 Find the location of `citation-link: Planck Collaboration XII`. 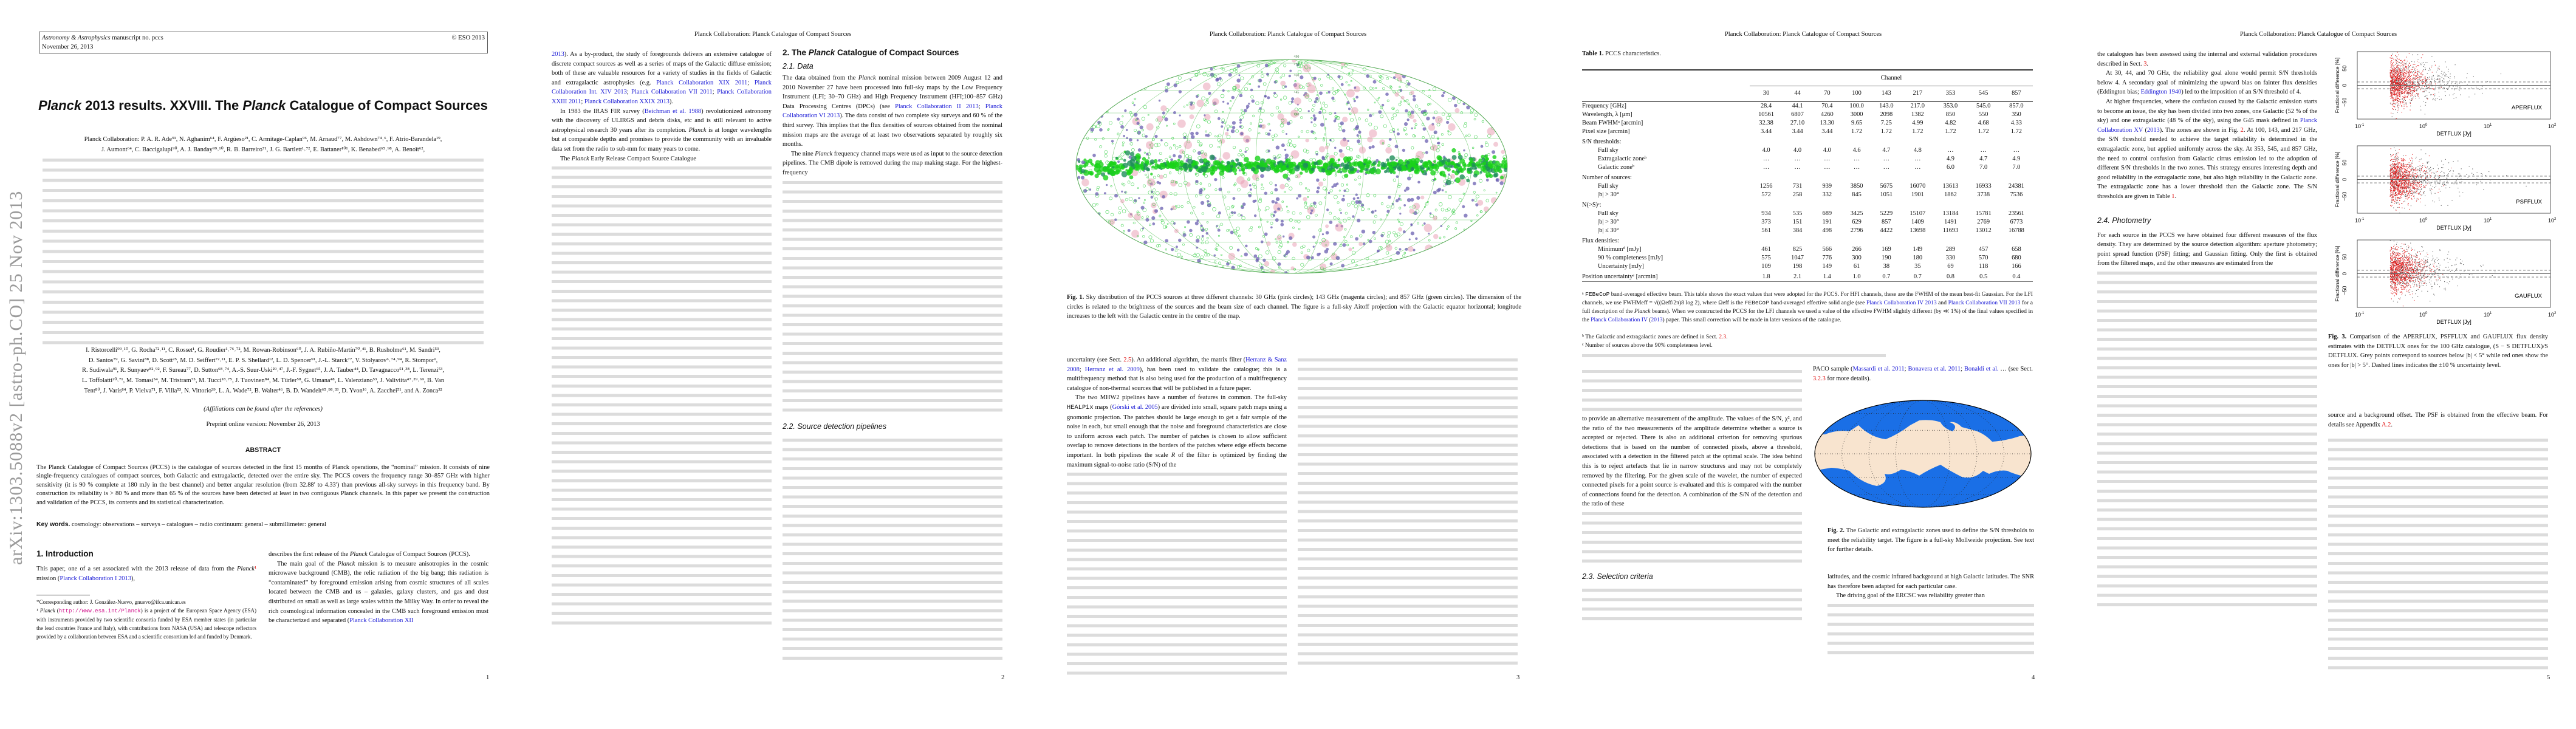

citation-link: Planck Collaboration XII is located at coordinates (382, 621).